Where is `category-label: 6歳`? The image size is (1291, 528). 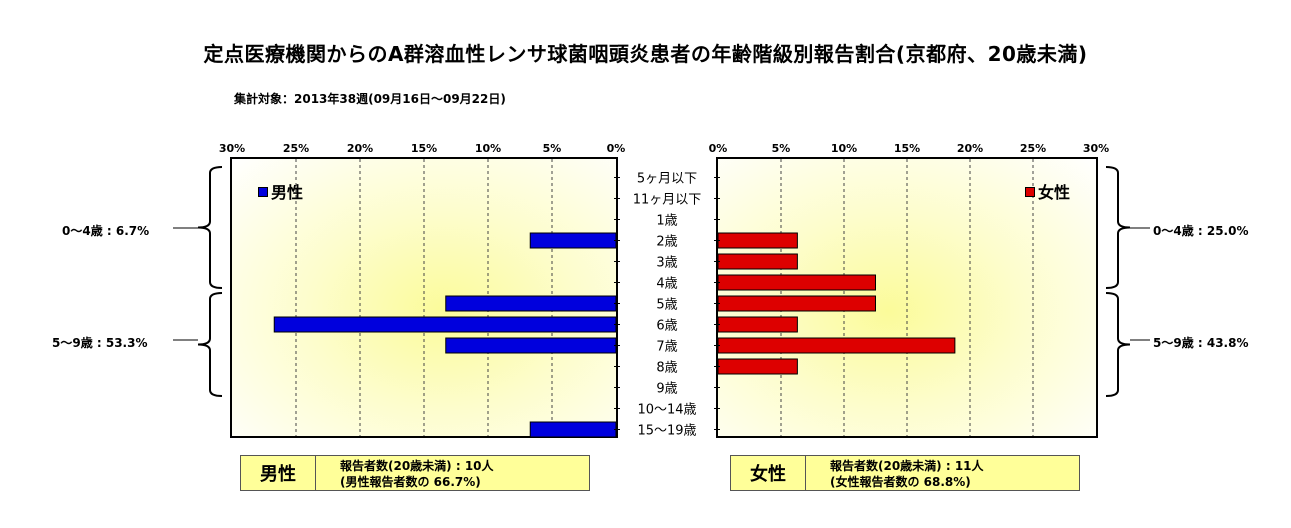
category-label: 6歳 is located at coordinates (666, 326).